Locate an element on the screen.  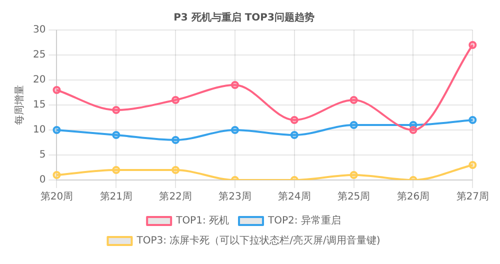
x-tick-label: 第23周 is located at coordinates (235, 196).